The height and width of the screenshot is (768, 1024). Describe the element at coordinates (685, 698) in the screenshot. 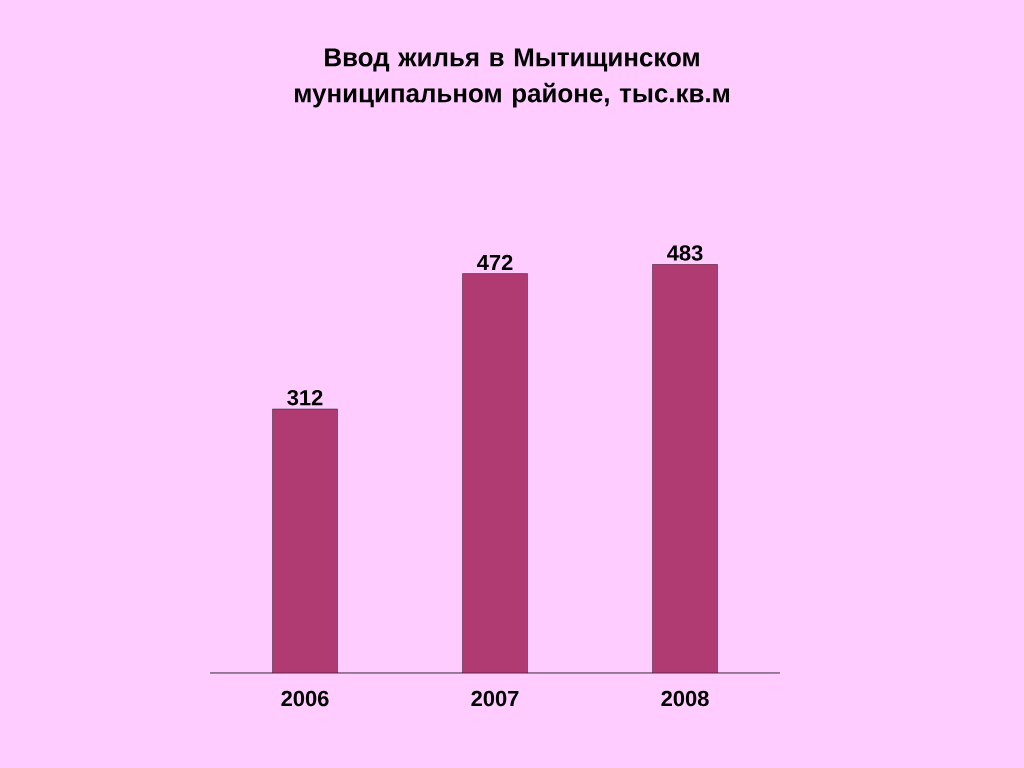

I see `x-tick-label: 2008` at that location.